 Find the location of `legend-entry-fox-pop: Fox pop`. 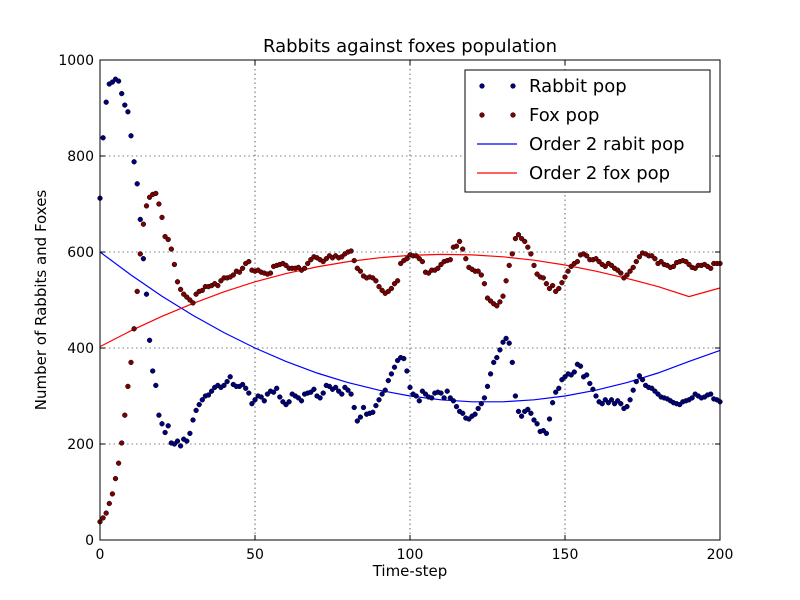

legend-entry-fox-pop: Fox pop is located at coordinates (539, 115).